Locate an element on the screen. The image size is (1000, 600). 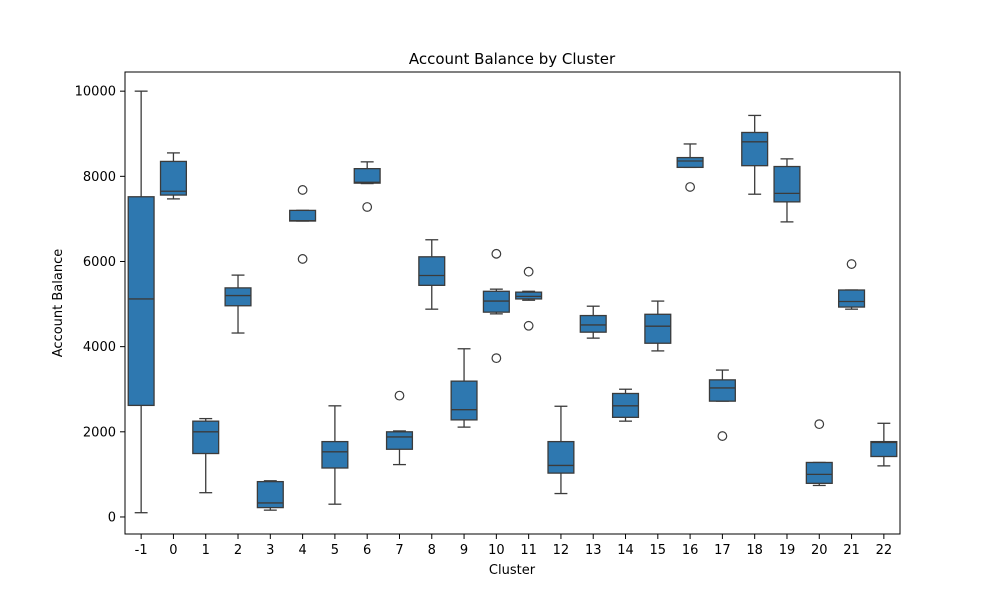
x-tick-label: 8 is located at coordinates (432, 550).